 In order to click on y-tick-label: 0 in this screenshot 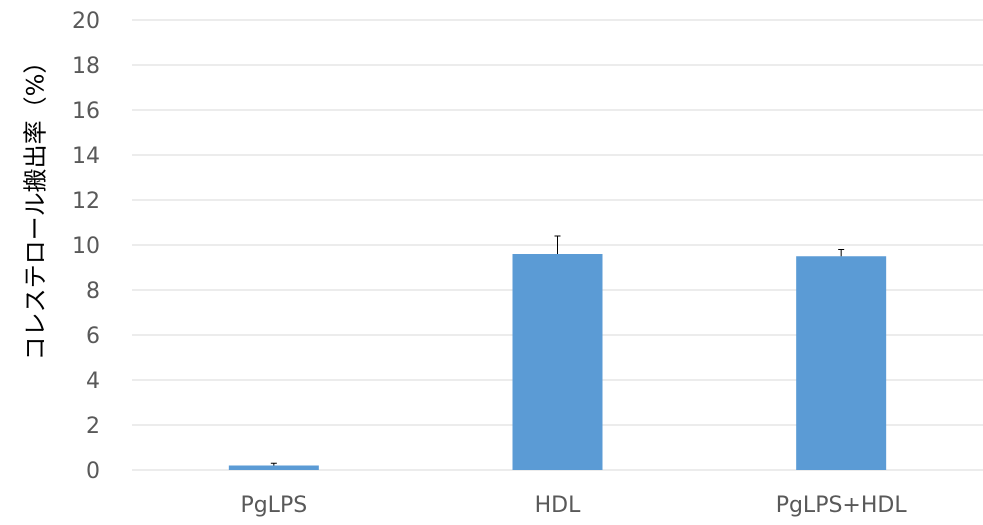, I will do `click(93, 471)`.